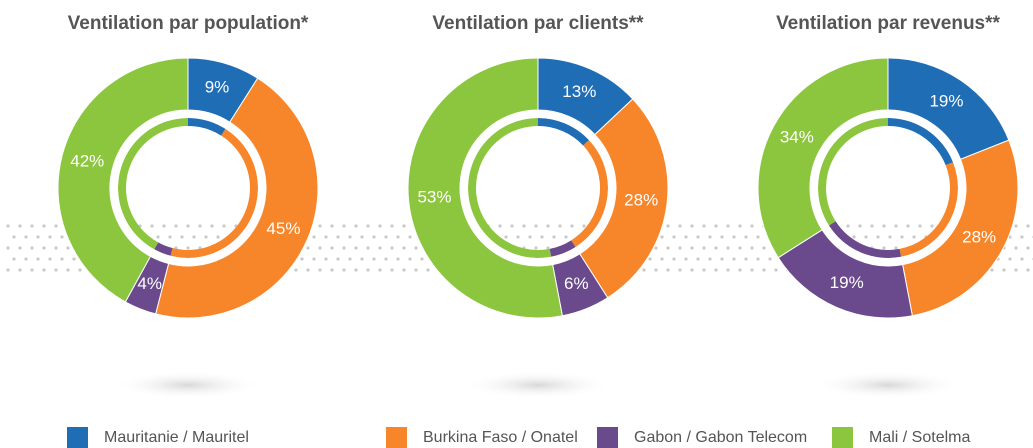 The width and height of the screenshot is (1033, 448). I want to click on value-label: 53%, so click(434, 196).